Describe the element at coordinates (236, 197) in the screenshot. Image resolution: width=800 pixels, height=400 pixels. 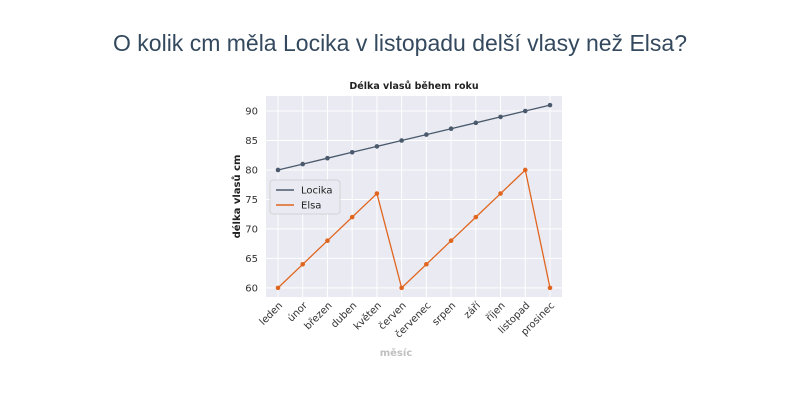
I see `y-axis-title: délka vlasů cm` at that location.